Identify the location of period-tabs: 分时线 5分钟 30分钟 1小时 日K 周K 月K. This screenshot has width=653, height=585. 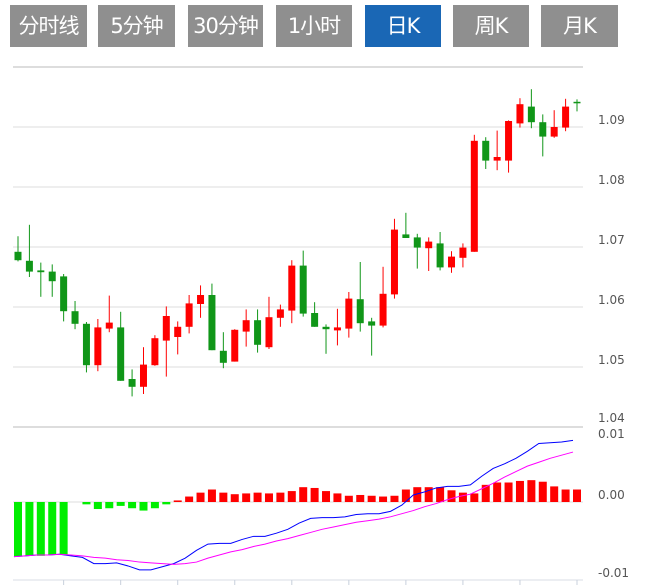
(326, 26).